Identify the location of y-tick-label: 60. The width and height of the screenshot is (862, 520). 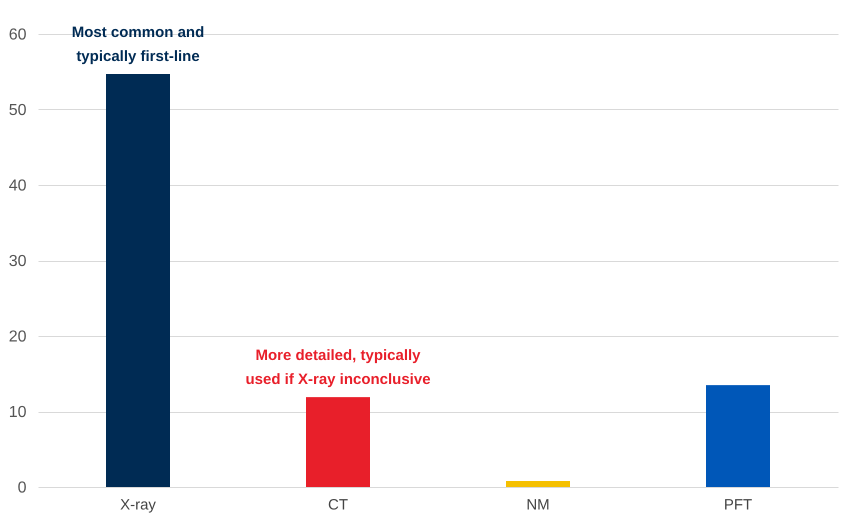
(17, 35).